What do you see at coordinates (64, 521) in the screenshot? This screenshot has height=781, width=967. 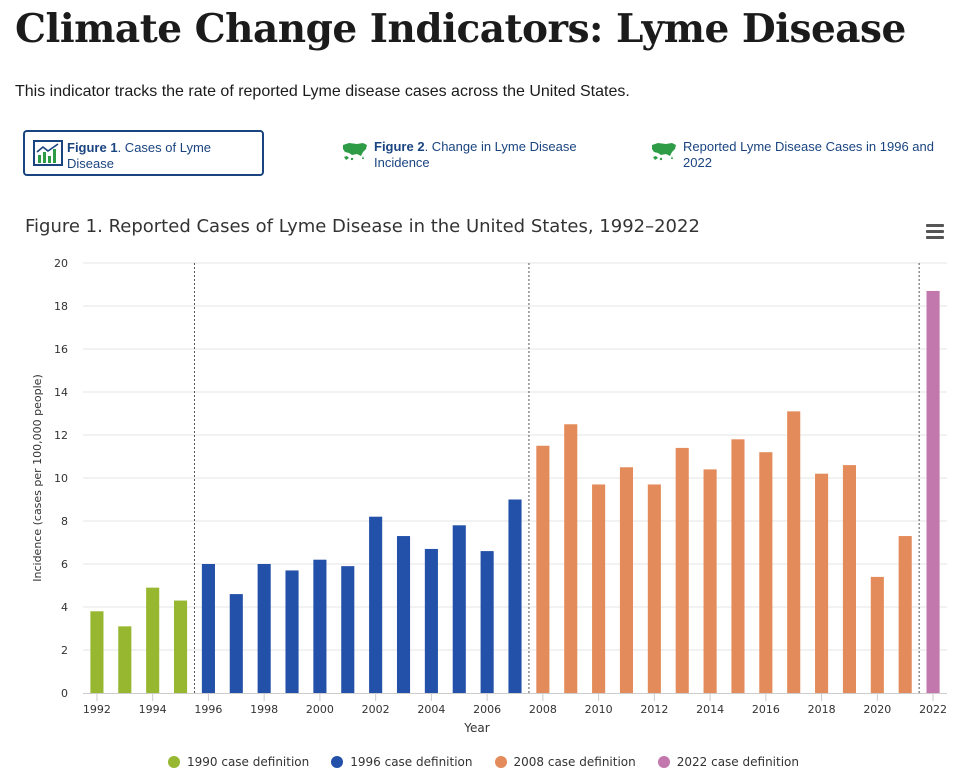 I see `y-tick-label: 8` at bounding box center [64, 521].